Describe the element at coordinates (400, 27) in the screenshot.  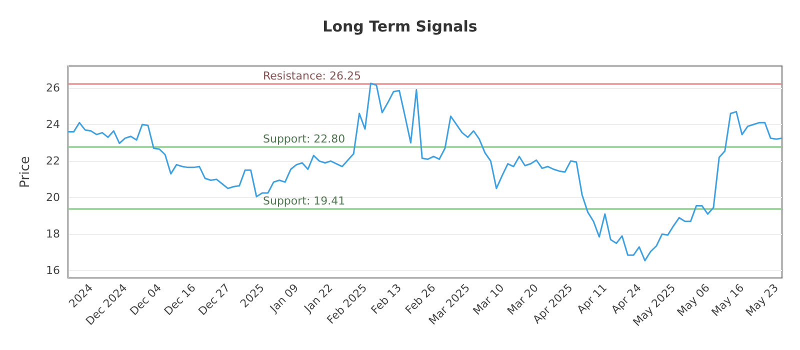
I see `chart-title: Long Term Signals` at that location.